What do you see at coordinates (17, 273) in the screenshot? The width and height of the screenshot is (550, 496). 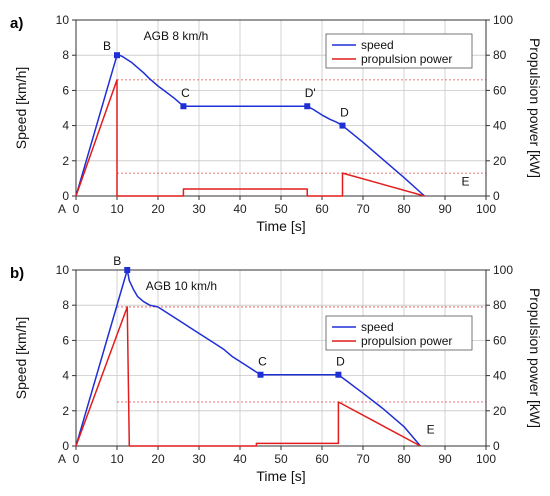 I see `panel-letter: b)` at bounding box center [17, 273].